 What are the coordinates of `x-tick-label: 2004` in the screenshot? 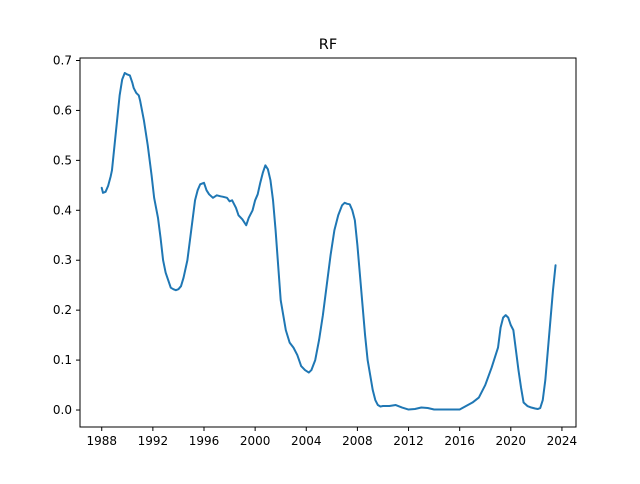 It's located at (306, 441).